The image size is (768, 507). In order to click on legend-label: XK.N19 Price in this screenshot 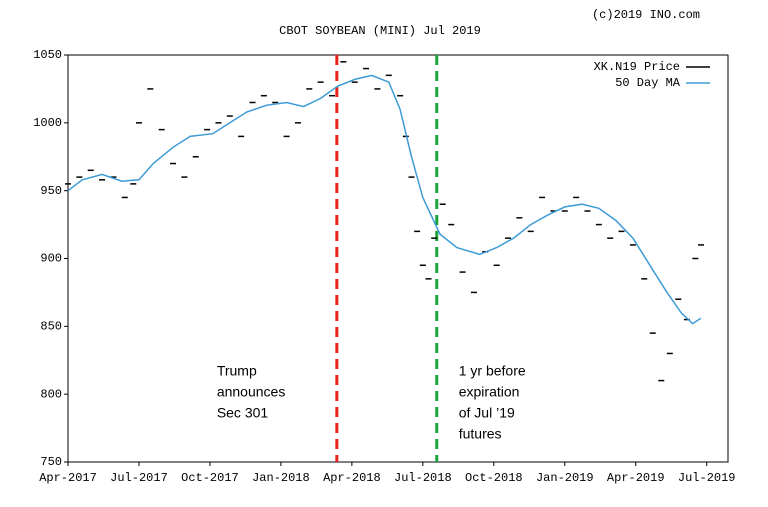, I will do `click(637, 67)`.